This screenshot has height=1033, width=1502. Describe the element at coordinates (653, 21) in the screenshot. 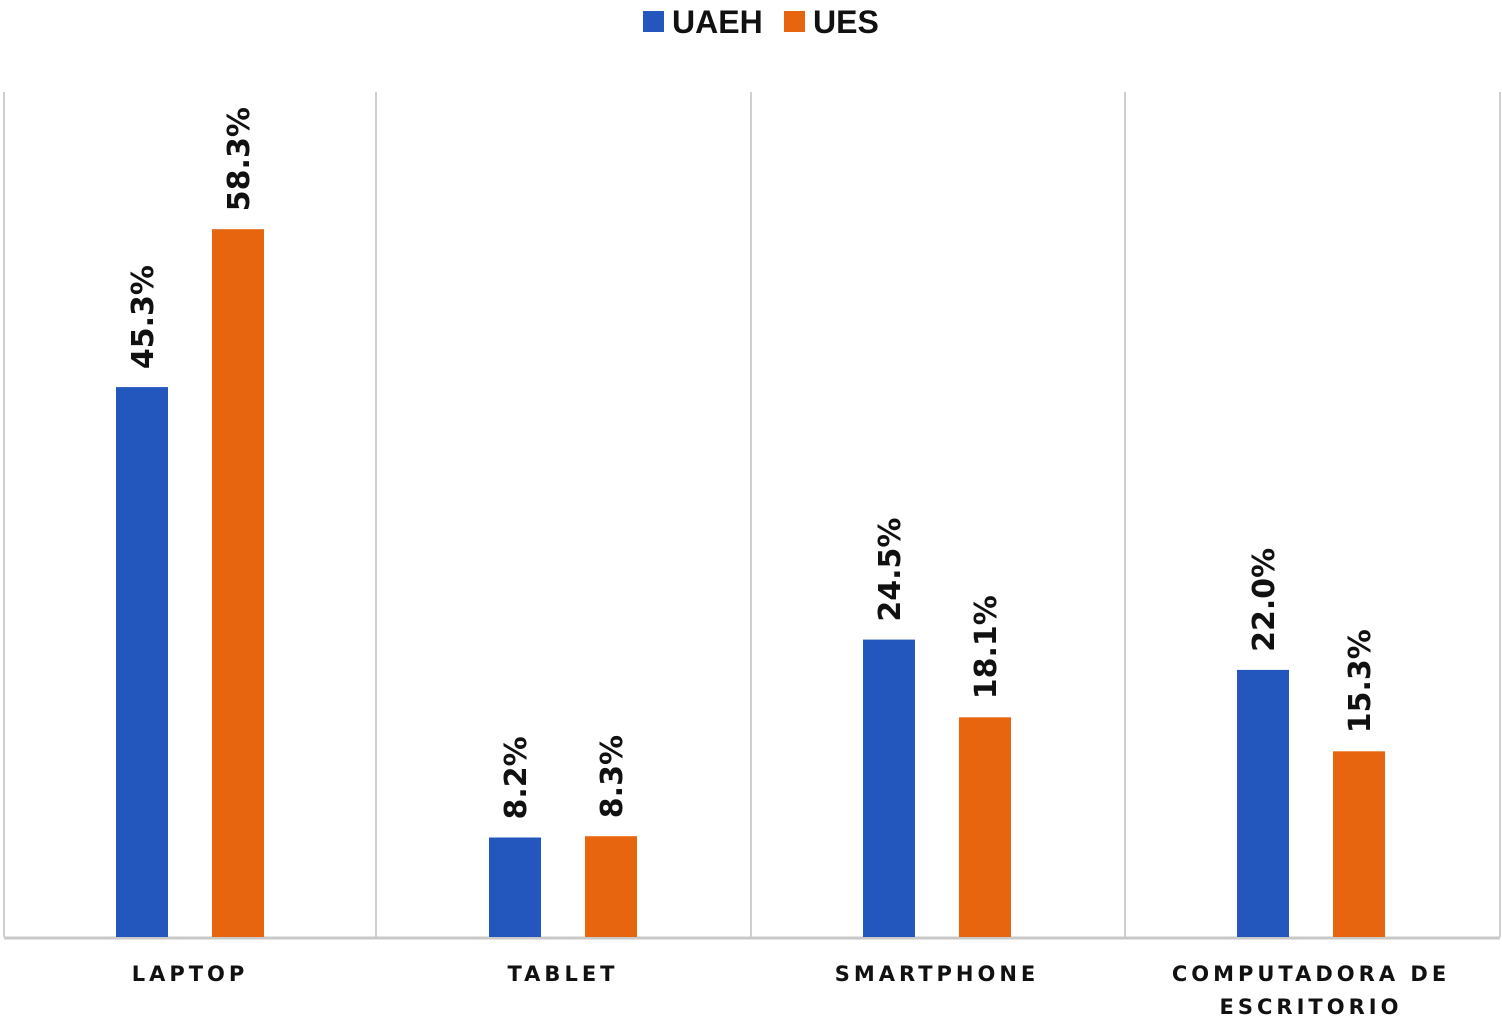

I see `legend-swatch-uaeh` at that location.